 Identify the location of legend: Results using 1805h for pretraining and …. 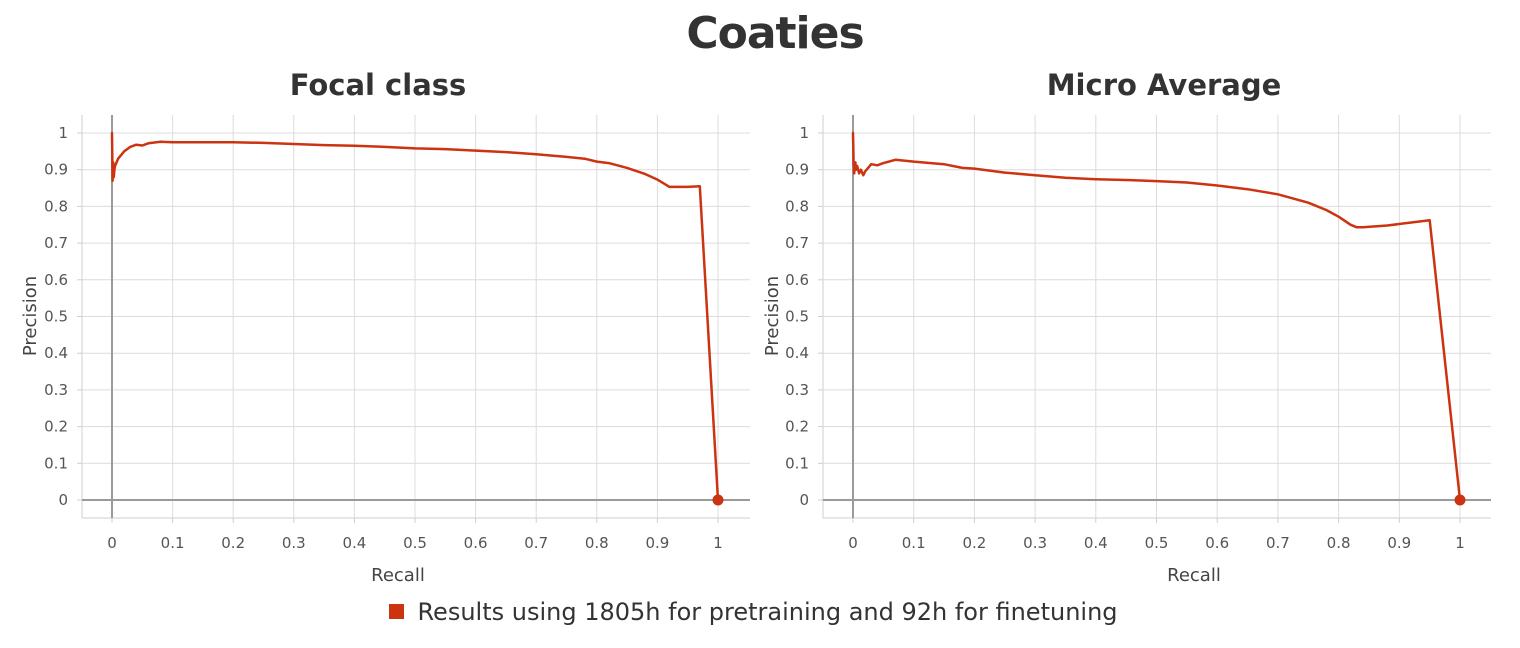
(753, 612).